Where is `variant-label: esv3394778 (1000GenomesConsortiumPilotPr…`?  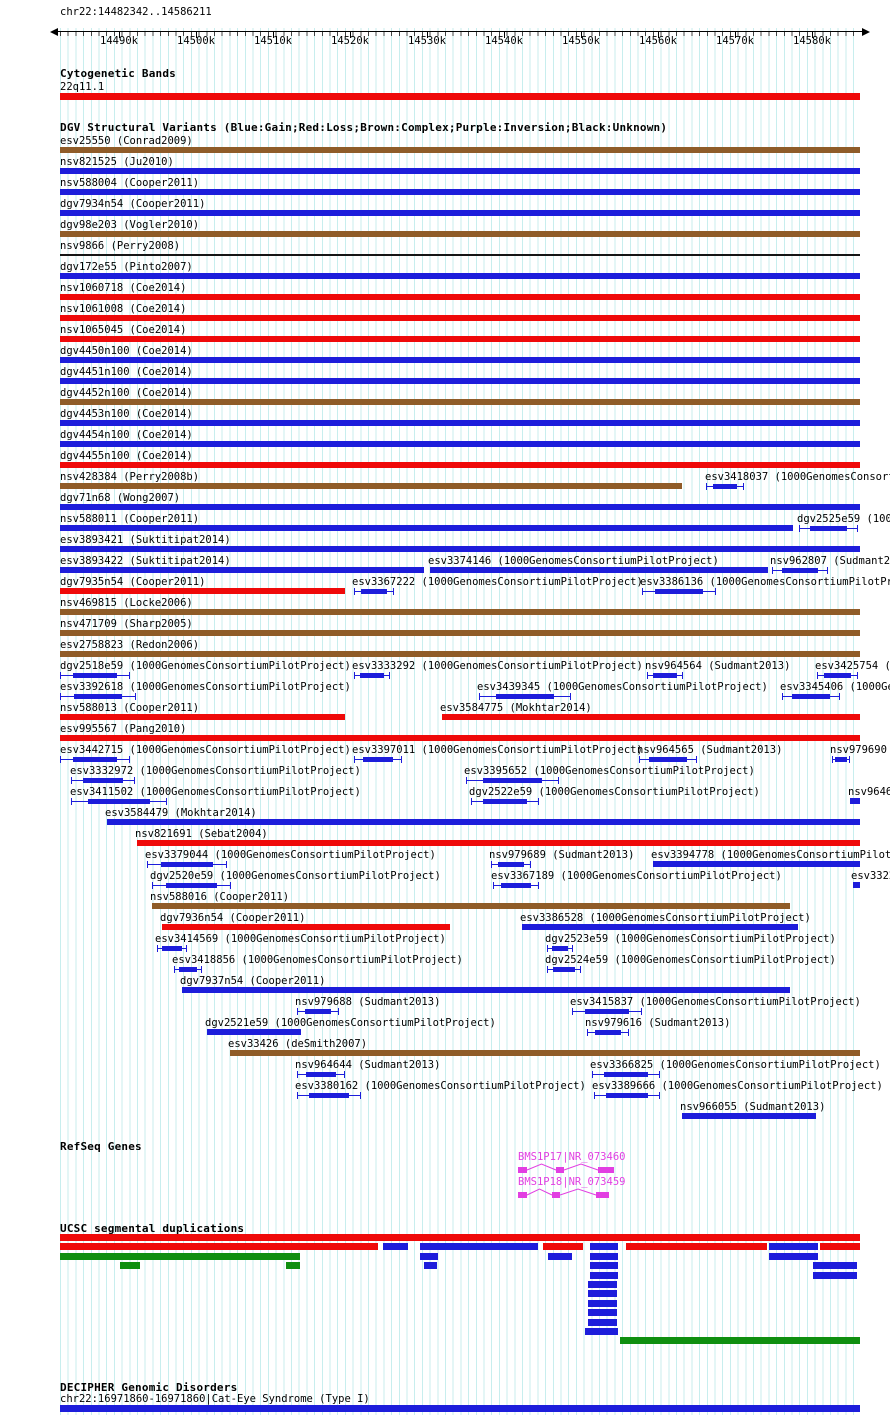 variant-label: esv3394778 (1000GenomesConsortiumPilotPr… is located at coordinates (770, 855).